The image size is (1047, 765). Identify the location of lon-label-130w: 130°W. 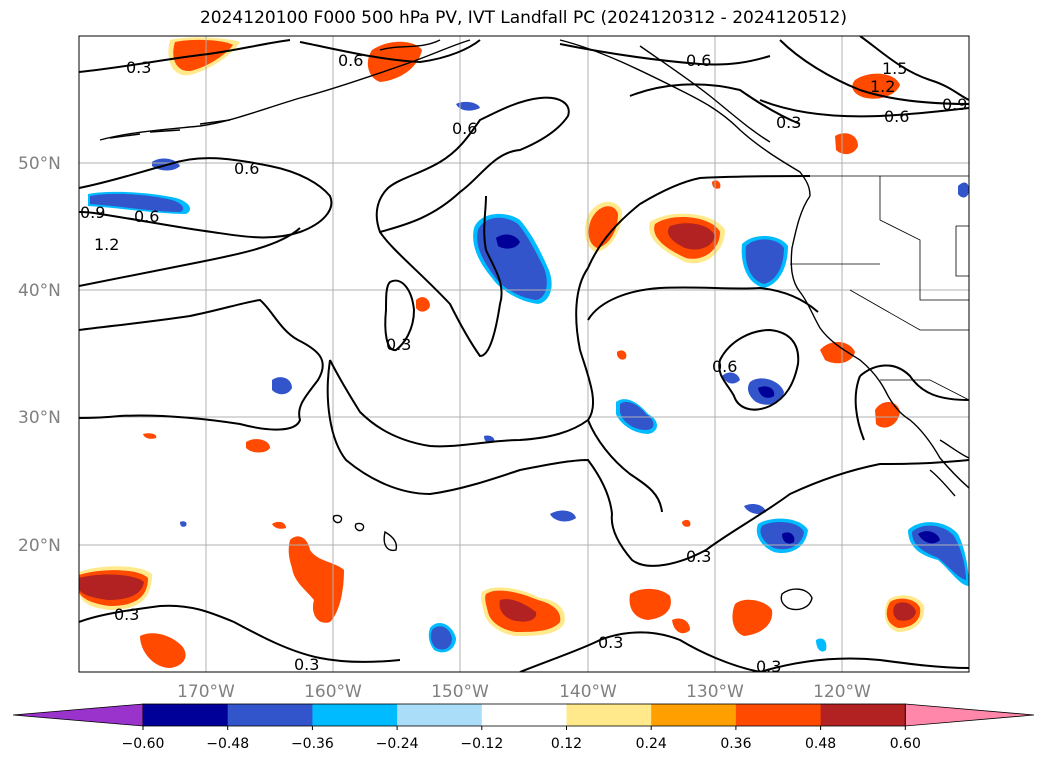
(715, 692).